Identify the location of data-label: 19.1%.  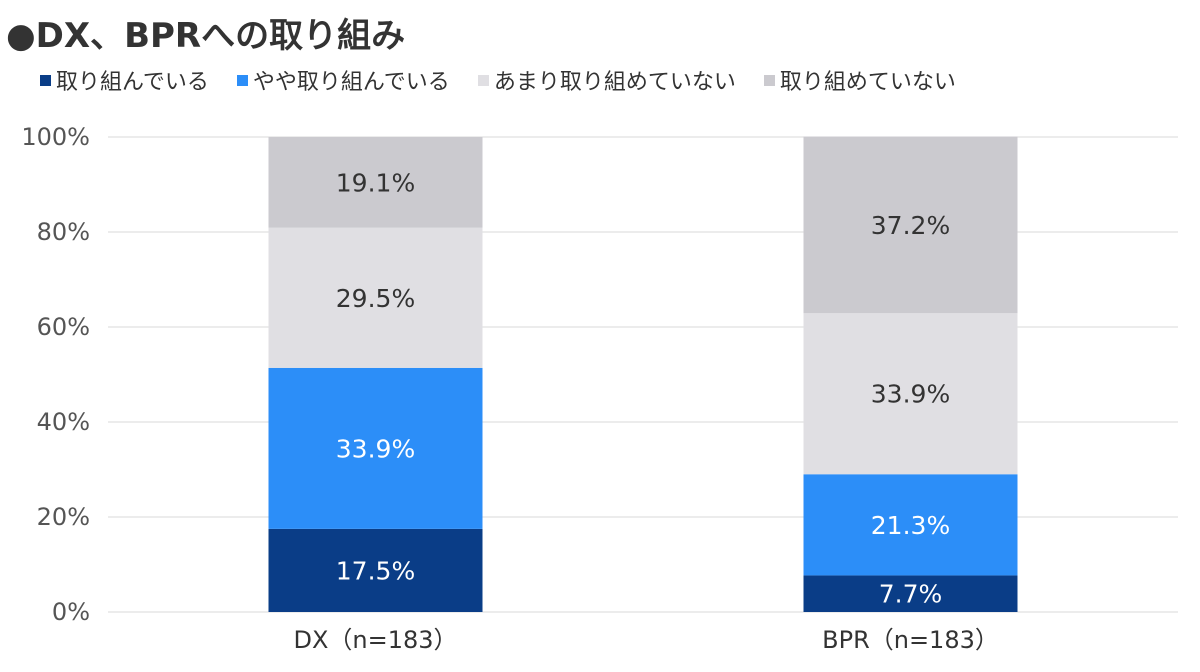
(375, 182).